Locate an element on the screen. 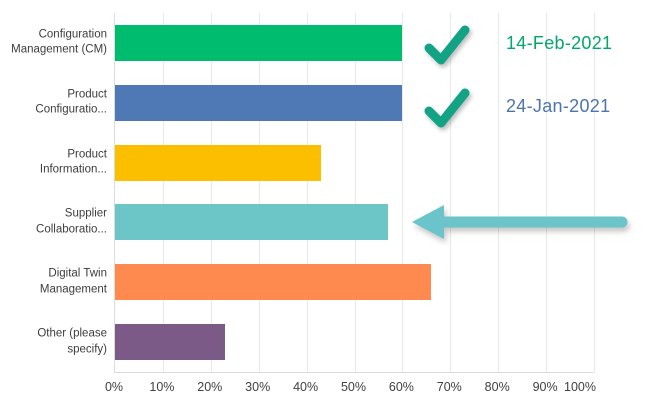  x-tick-label: 90% is located at coordinates (545, 387).